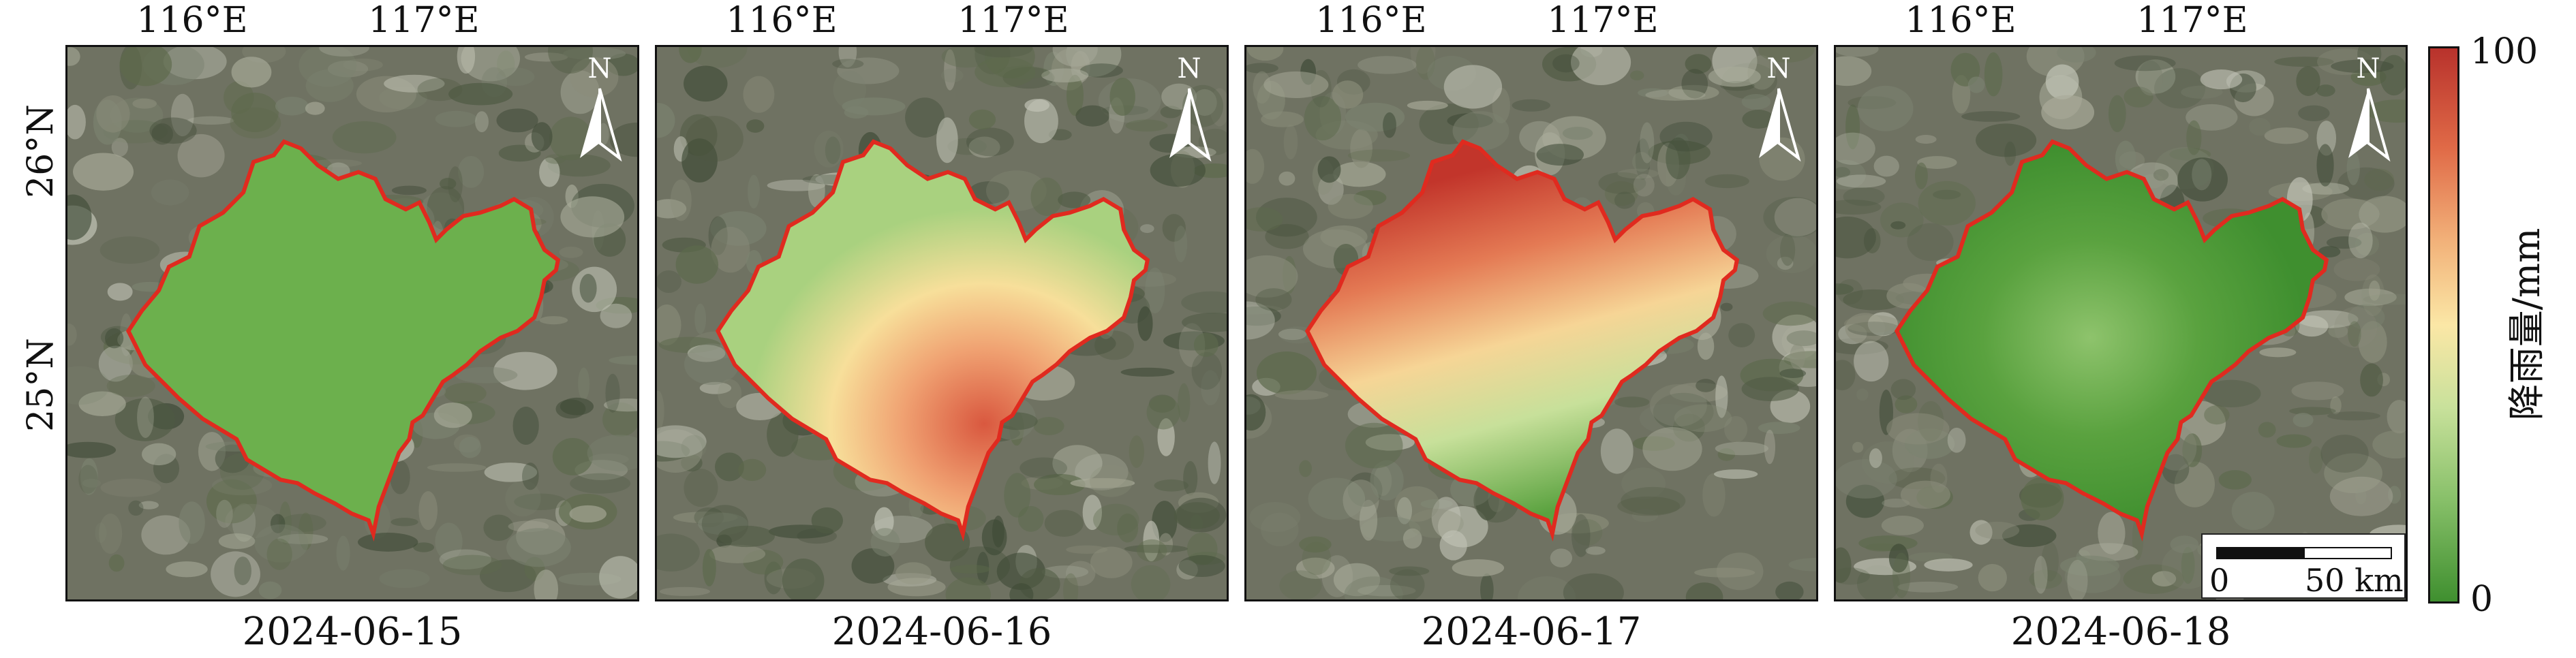 The width and height of the screenshot is (2576, 658). What do you see at coordinates (2120, 632) in the screenshot?
I see `panel-4-date: 2024-06-18` at bounding box center [2120, 632].